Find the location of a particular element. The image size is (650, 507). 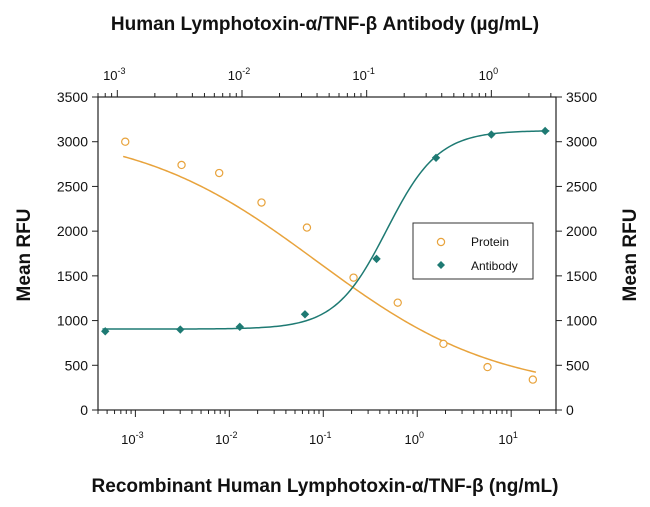

top-tick-label: 10⁻³ is located at coordinates (114, 74).